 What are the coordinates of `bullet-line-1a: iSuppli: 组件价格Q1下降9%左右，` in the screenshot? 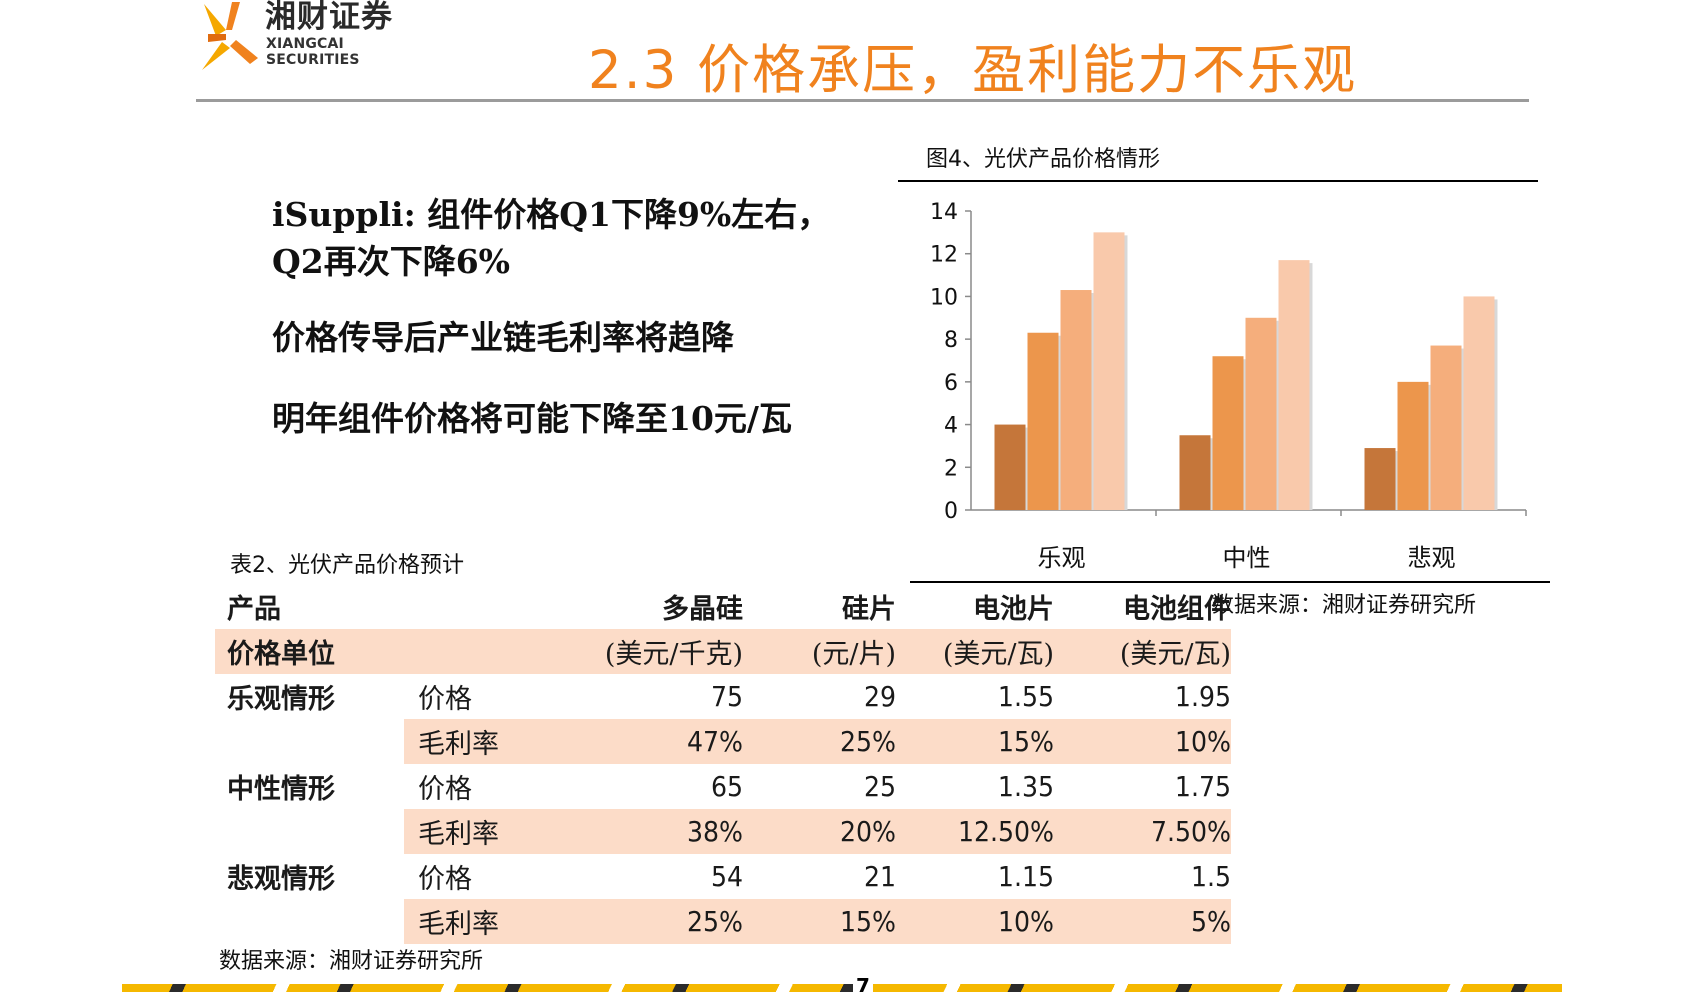 It's located at (551, 214).